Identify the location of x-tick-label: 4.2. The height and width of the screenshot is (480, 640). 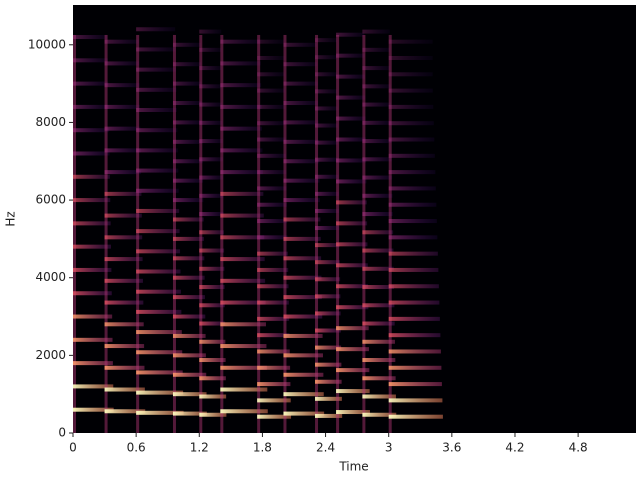
(514, 448).